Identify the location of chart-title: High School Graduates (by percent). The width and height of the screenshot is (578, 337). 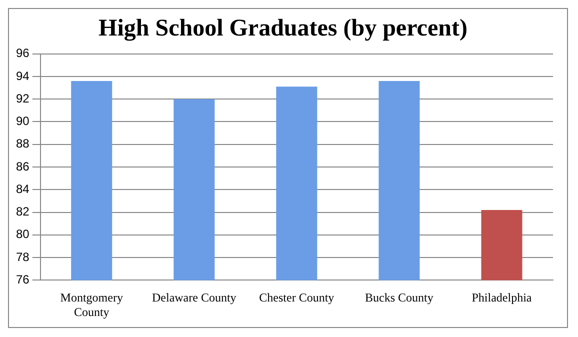
(283, 29).